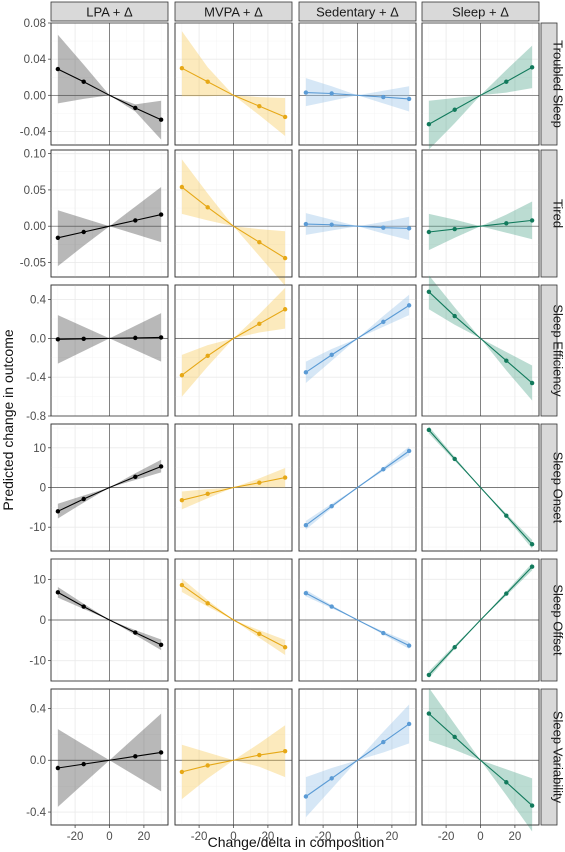  I want to click on column-strip-lpa: LPA + Δ, so click(109, 11).